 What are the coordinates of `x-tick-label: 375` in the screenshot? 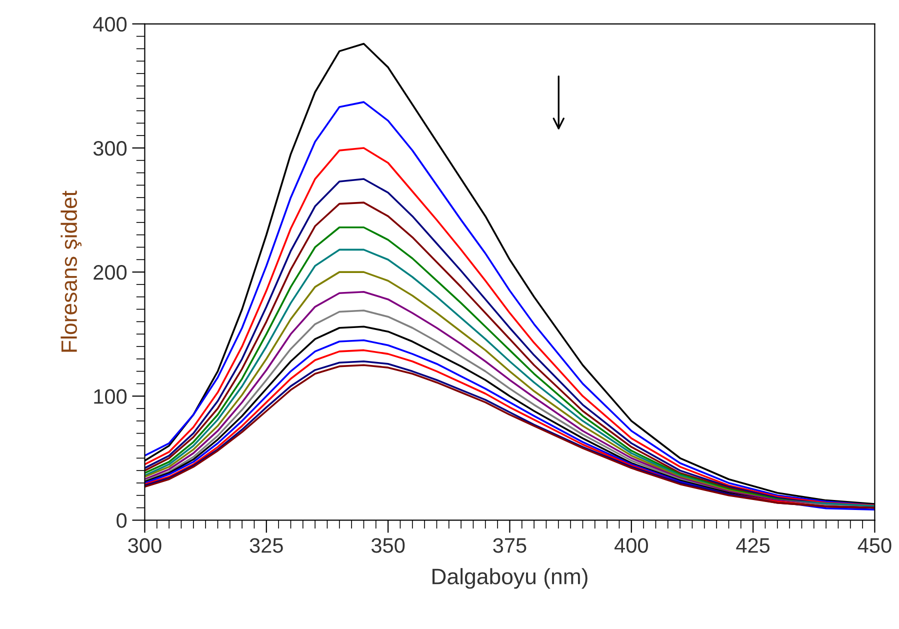 It's located at (509, 545).